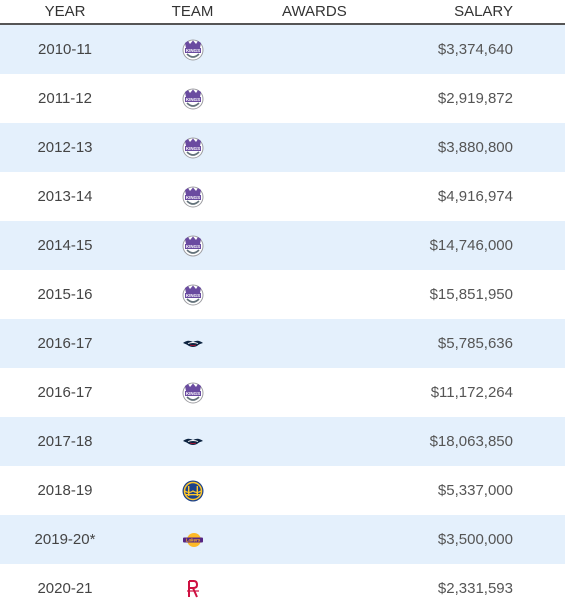 Image resolution: width=565 pixels, height=613 pixels. Describe the element at coordinates (282, 490) in the screenshot. I see `table-row: 2018-19 $5,337,000` at that location.